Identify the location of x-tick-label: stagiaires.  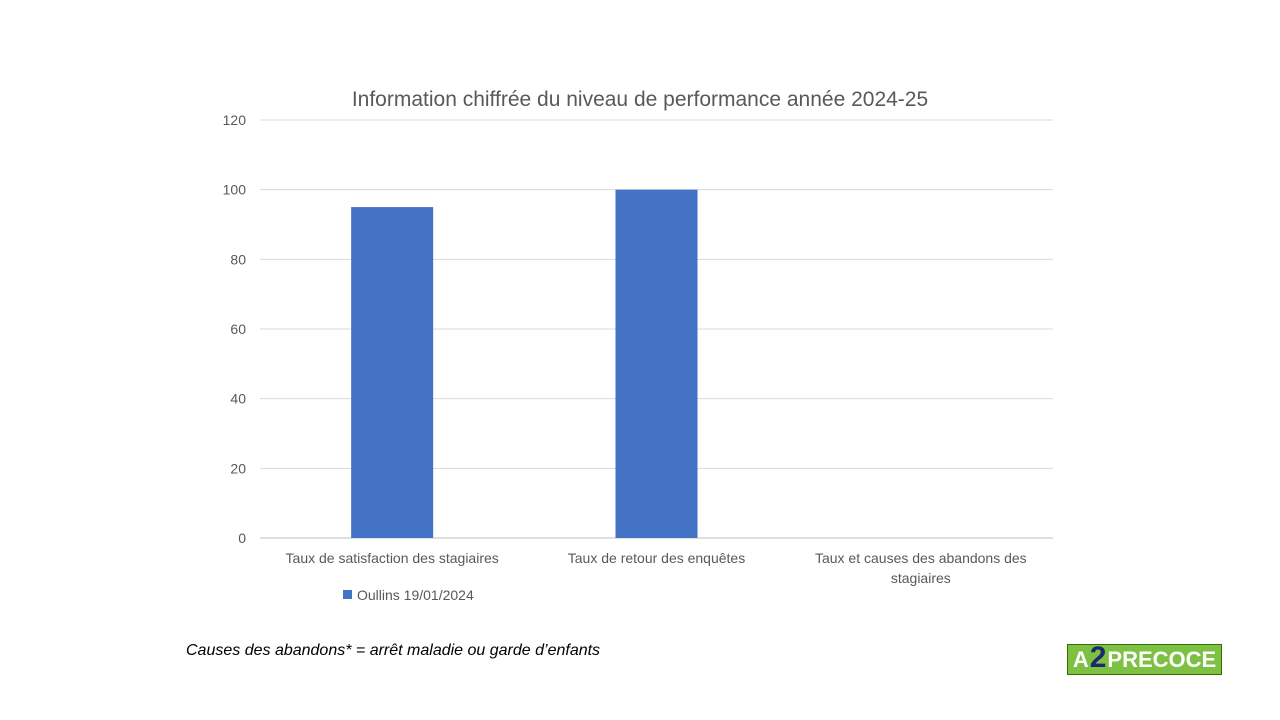
(921, 578).